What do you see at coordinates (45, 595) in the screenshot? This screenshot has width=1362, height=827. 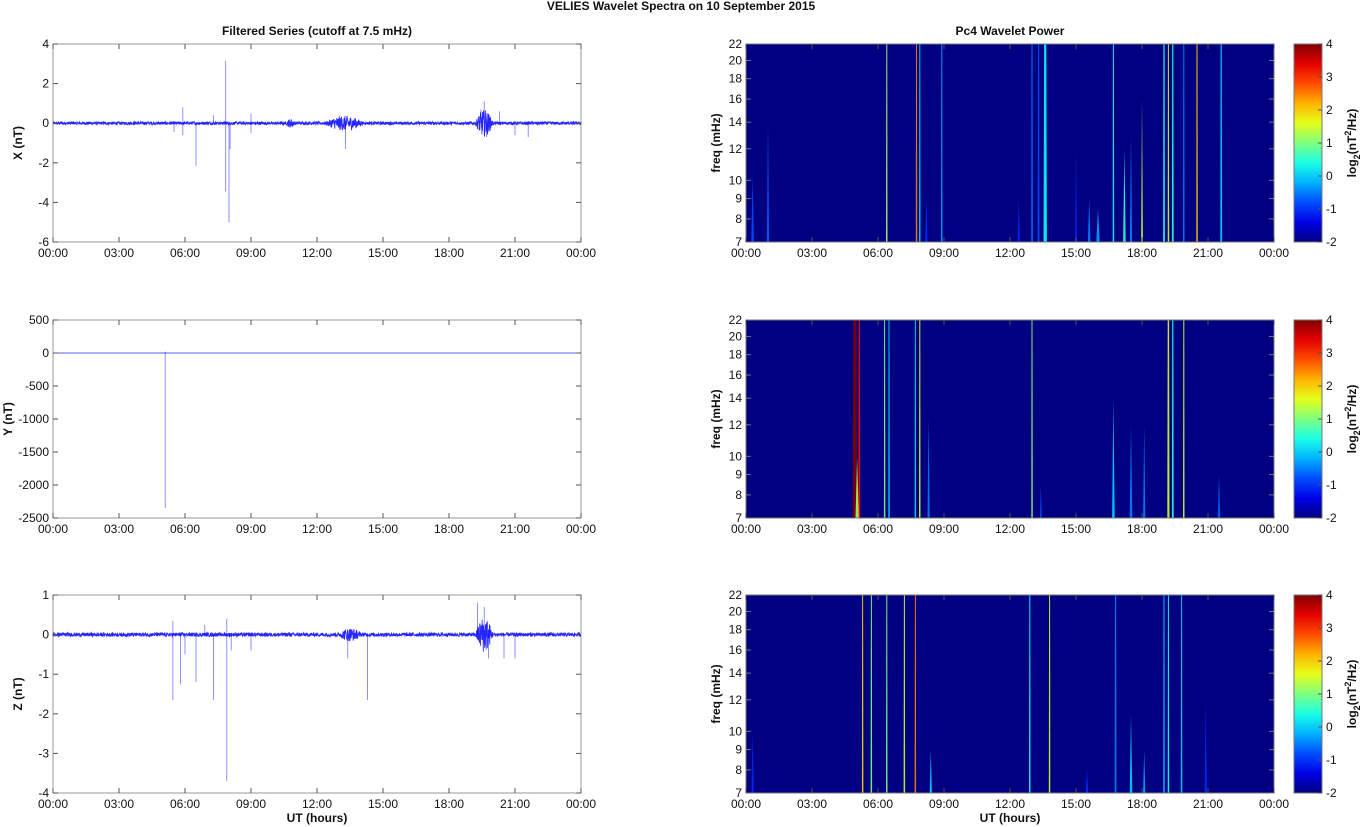 I see `y-tick-label: 1` at bounding box center [45, 595].